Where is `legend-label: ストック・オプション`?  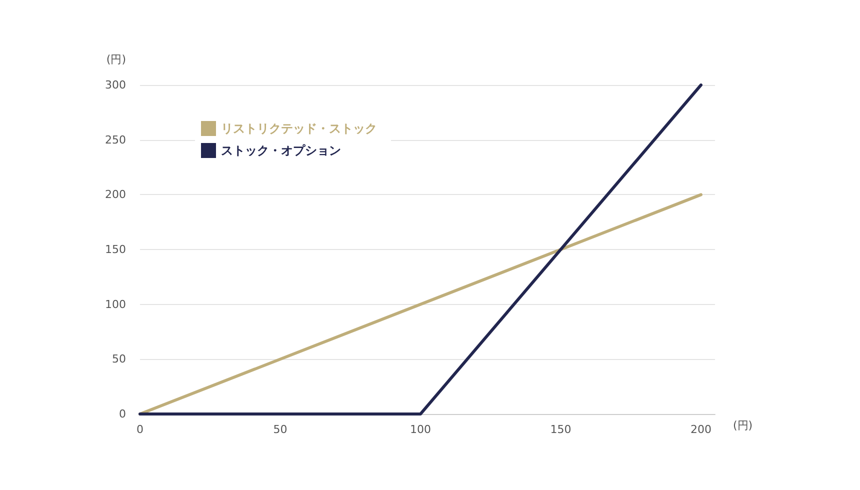
legend-label: ストック・オプション is located at coordinates (281, 151).